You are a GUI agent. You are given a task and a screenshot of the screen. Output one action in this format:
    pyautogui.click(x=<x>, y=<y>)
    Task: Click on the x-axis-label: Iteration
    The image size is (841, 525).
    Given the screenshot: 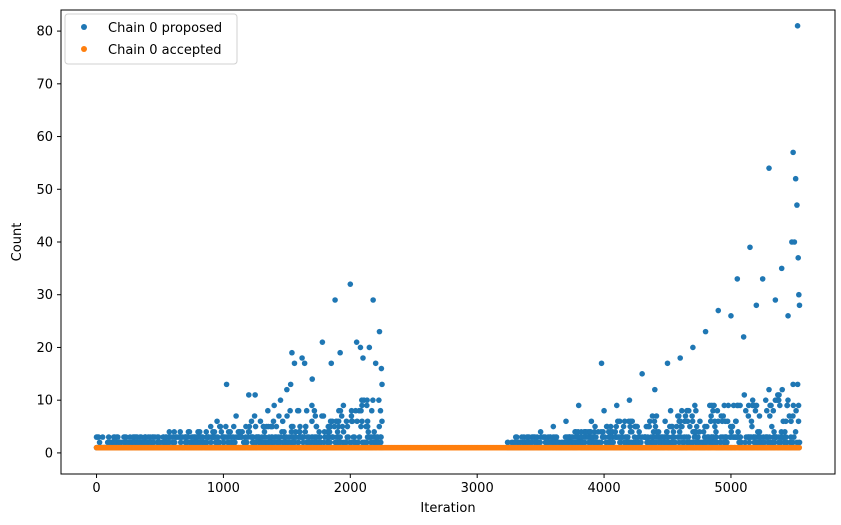 What is the action you would take?
    pyautogui.click(x=447, y=508)
    